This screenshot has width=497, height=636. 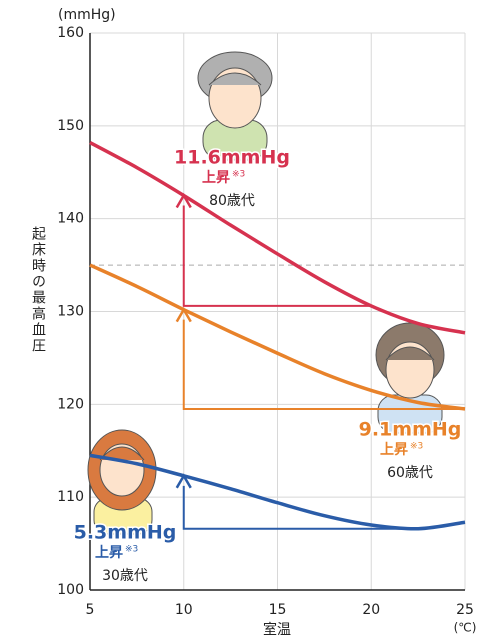 What do you see at coordinates (278, 610) in the screenshot?
I see `x-tick-label: 15` at bounding box center [278, 610].